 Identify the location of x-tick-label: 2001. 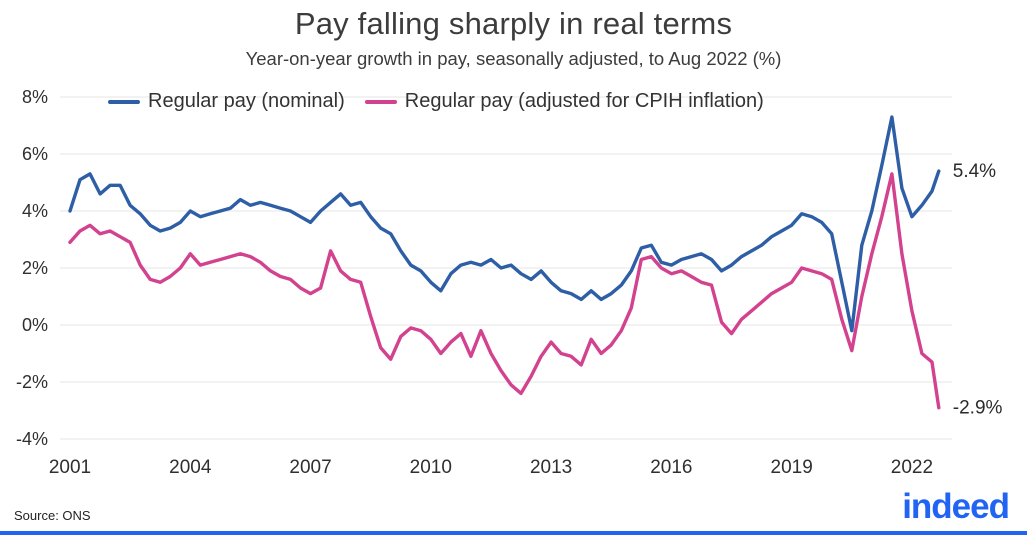
(70, 467).